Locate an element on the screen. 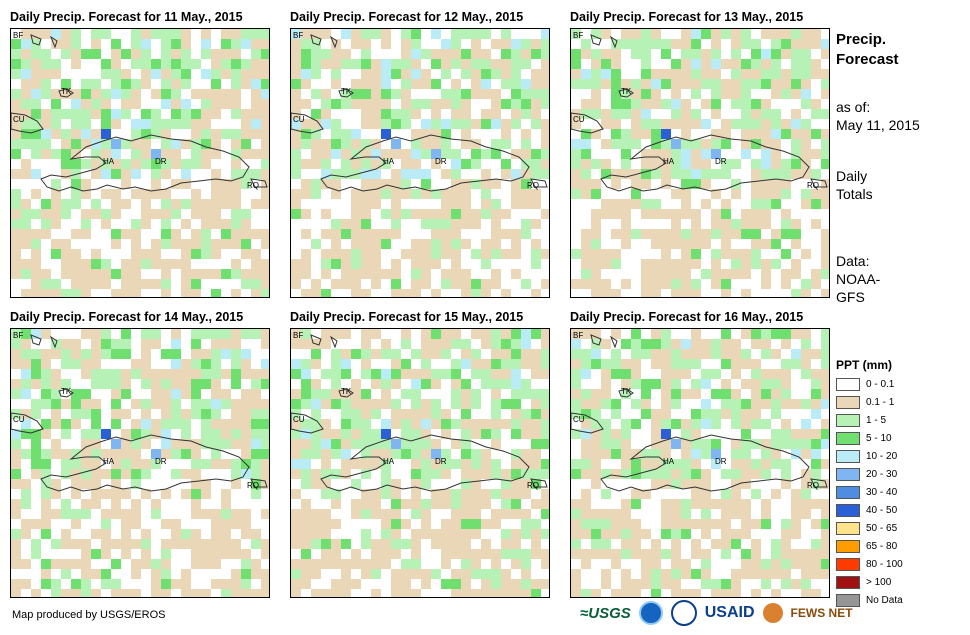 The width and height of the screenshot is (970, 635). precip-map: BF CU TK HA DR RQ is located at coordinates (140, 463).